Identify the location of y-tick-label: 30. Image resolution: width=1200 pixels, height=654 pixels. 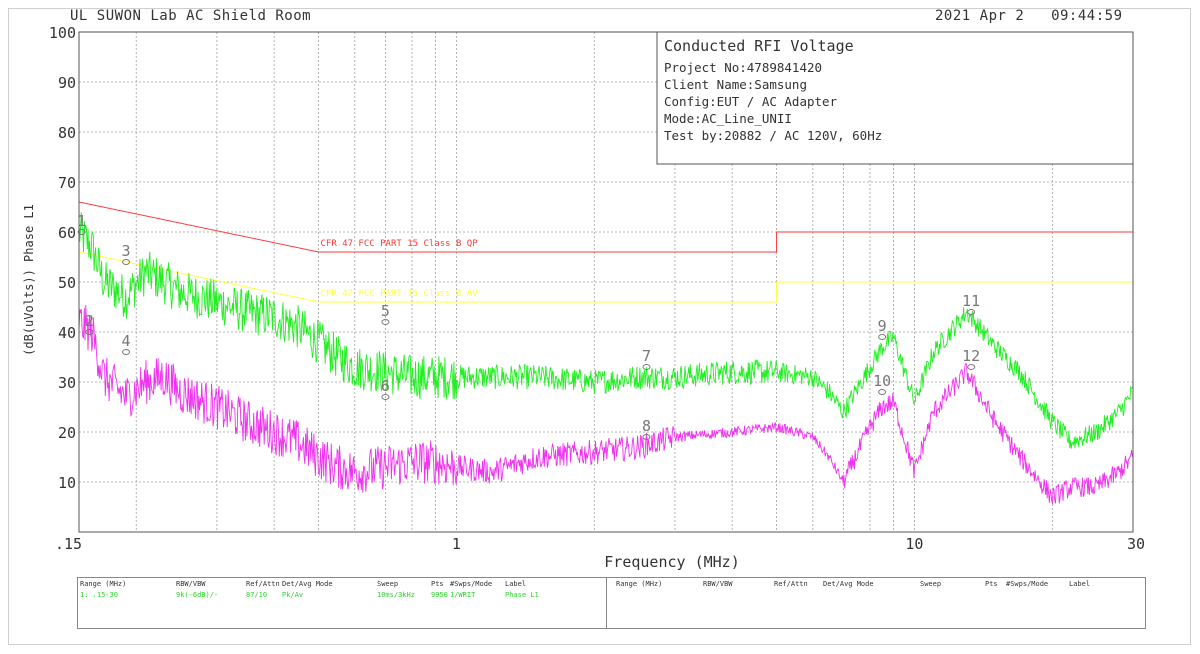
(67, 383).